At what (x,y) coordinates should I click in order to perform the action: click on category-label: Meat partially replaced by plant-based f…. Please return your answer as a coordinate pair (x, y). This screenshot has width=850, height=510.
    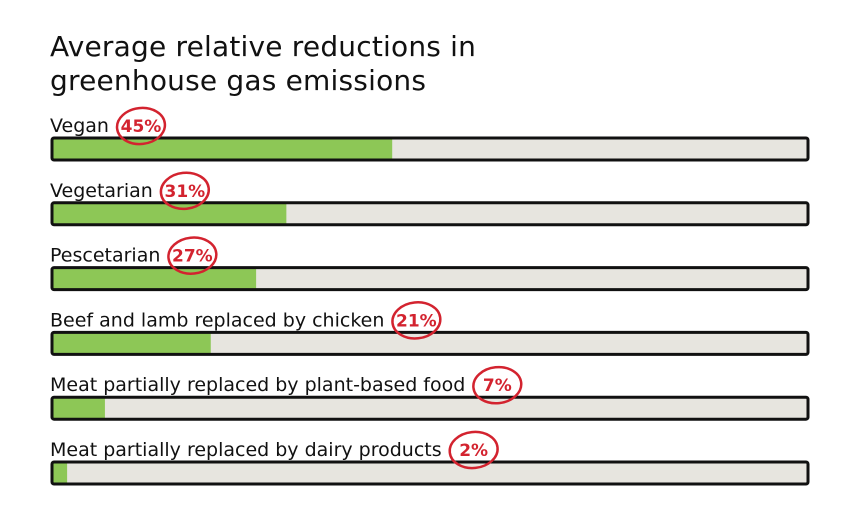
    Looking at the image, I should click on (257, 385).